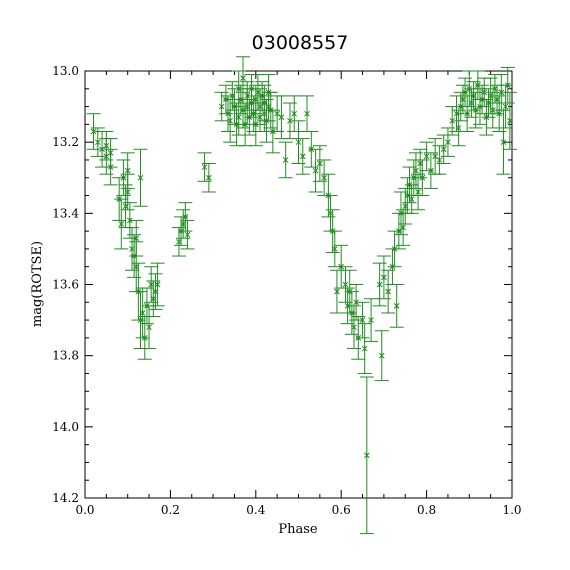 Image resolution: width=570 pixels, height=570 pixels. Describe the element at coordinates (170, 510) in the screenshot. I see `x-tick-label: 0.2` at that location.